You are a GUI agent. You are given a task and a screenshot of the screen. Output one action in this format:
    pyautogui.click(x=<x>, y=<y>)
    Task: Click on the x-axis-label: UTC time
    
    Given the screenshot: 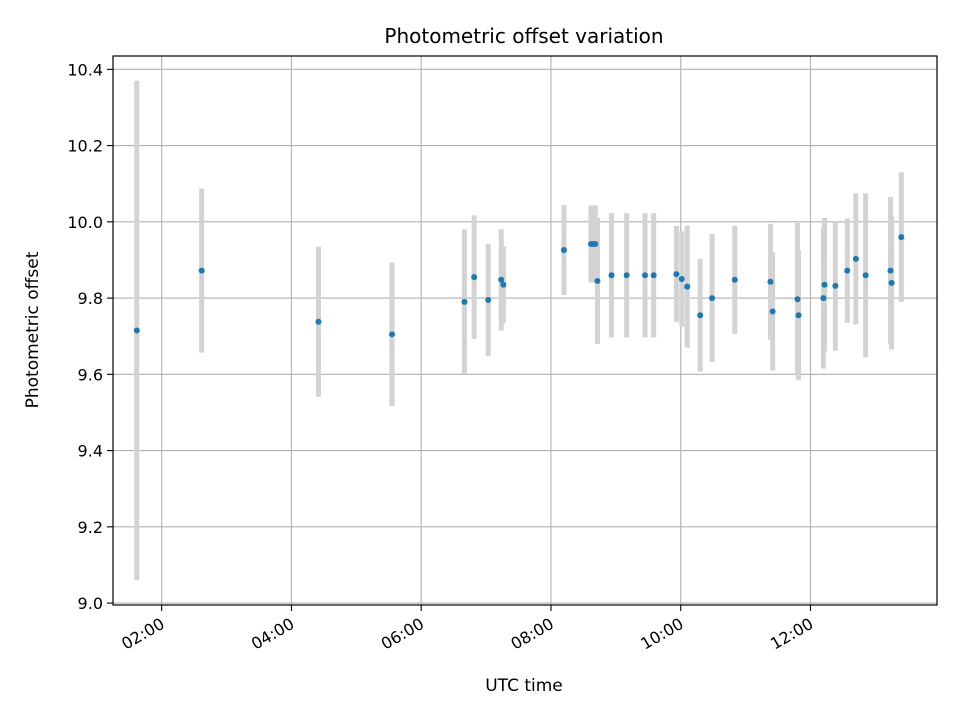 What is the action you would take?
    pyautogui.click(x=524, y=686)
    